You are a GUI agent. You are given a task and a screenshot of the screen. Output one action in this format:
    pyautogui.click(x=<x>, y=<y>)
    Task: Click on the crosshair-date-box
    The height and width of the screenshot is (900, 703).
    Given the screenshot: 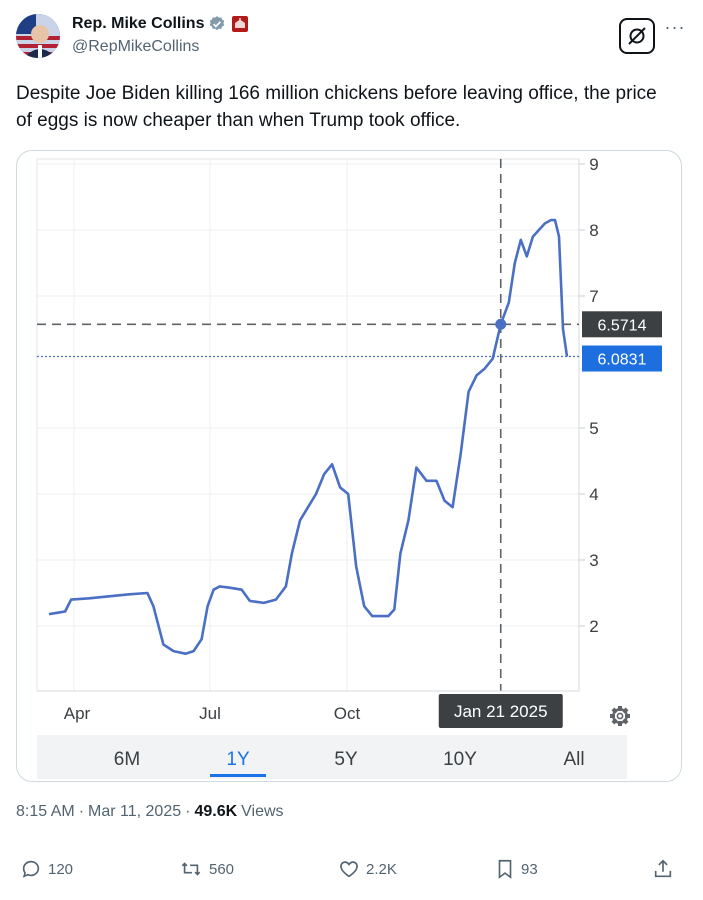 What is the action you would take?
    pyautogui.click(x=500, y=711)
    